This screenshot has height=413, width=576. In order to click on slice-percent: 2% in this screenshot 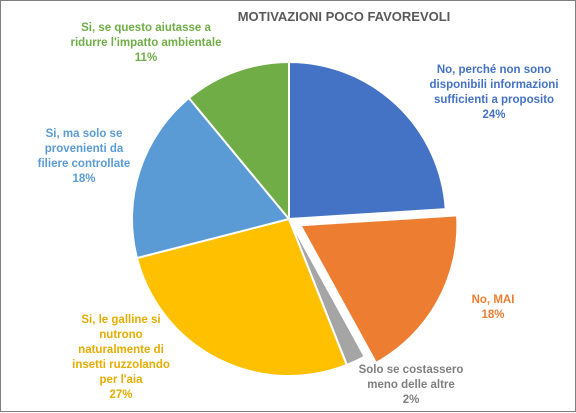, I will do `click(411, 400)`.